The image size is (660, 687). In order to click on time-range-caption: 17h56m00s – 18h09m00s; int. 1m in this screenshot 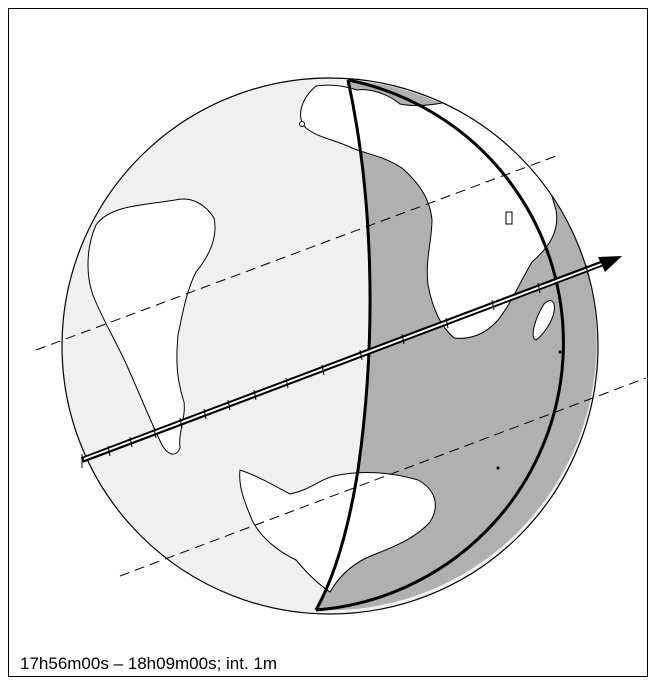, I will do `click(149, 663)`.